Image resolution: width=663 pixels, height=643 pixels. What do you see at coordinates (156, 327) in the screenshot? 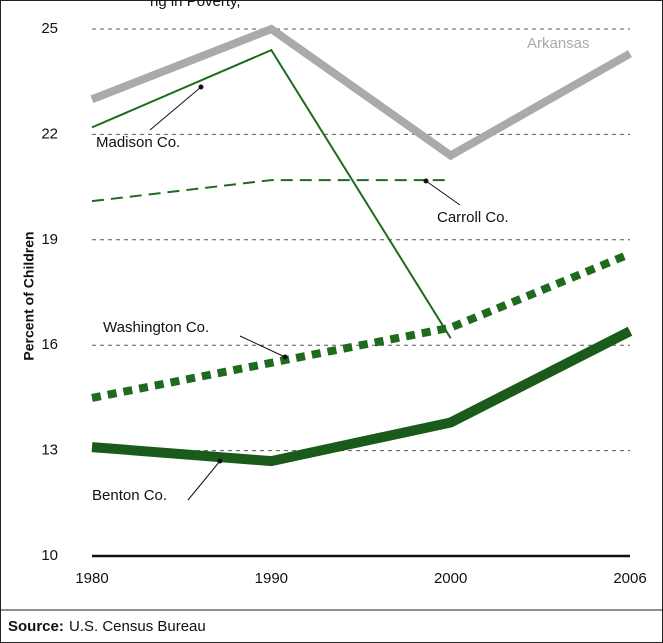
I see `series-label: Washington Co.` at bounding box center [156, 327].